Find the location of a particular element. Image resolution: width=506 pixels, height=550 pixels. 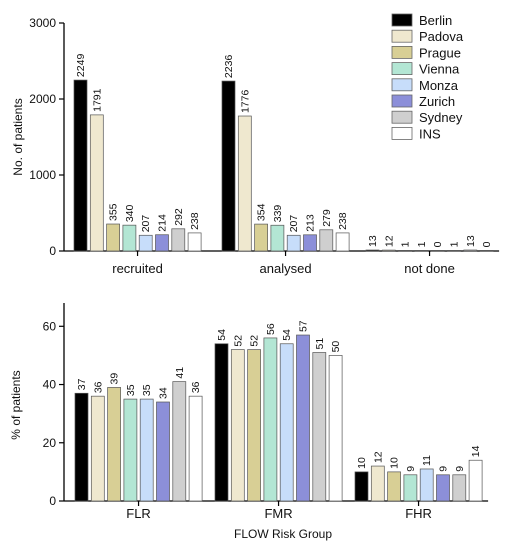

y-axis-title: % of patients is located at coordinates (16, 404).